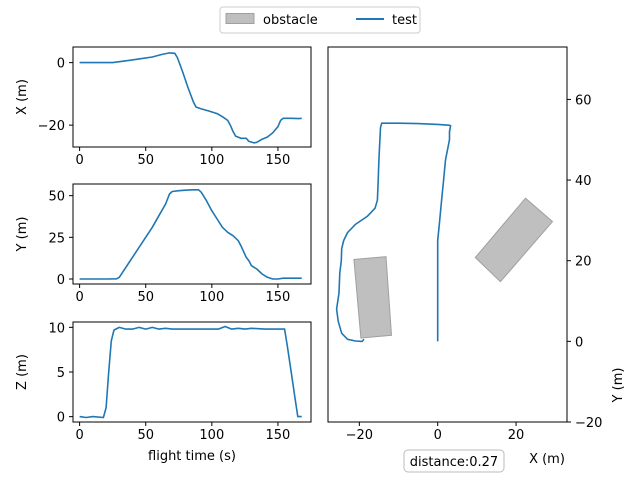 The width and height of the screenshot is (640, 480). I want to click on legend: obstacle test, so click(320, 20).